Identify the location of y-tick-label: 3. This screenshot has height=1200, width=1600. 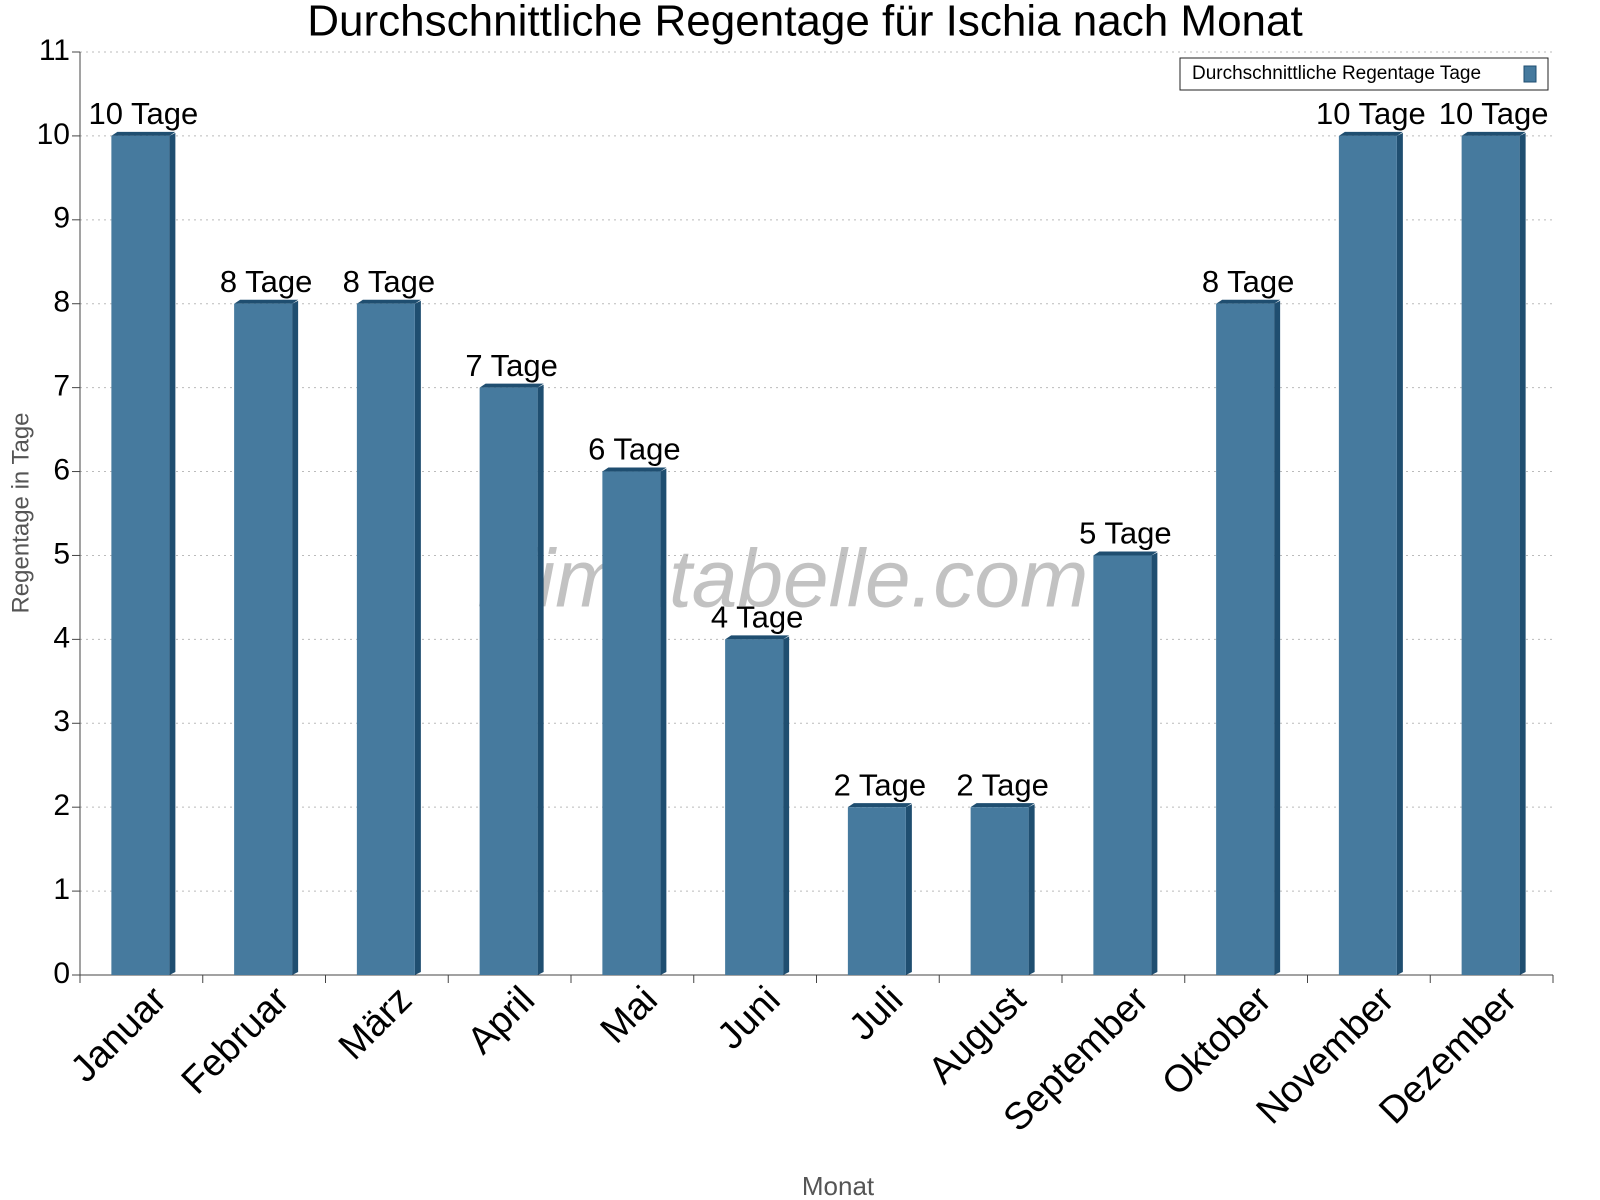
(61, 721).